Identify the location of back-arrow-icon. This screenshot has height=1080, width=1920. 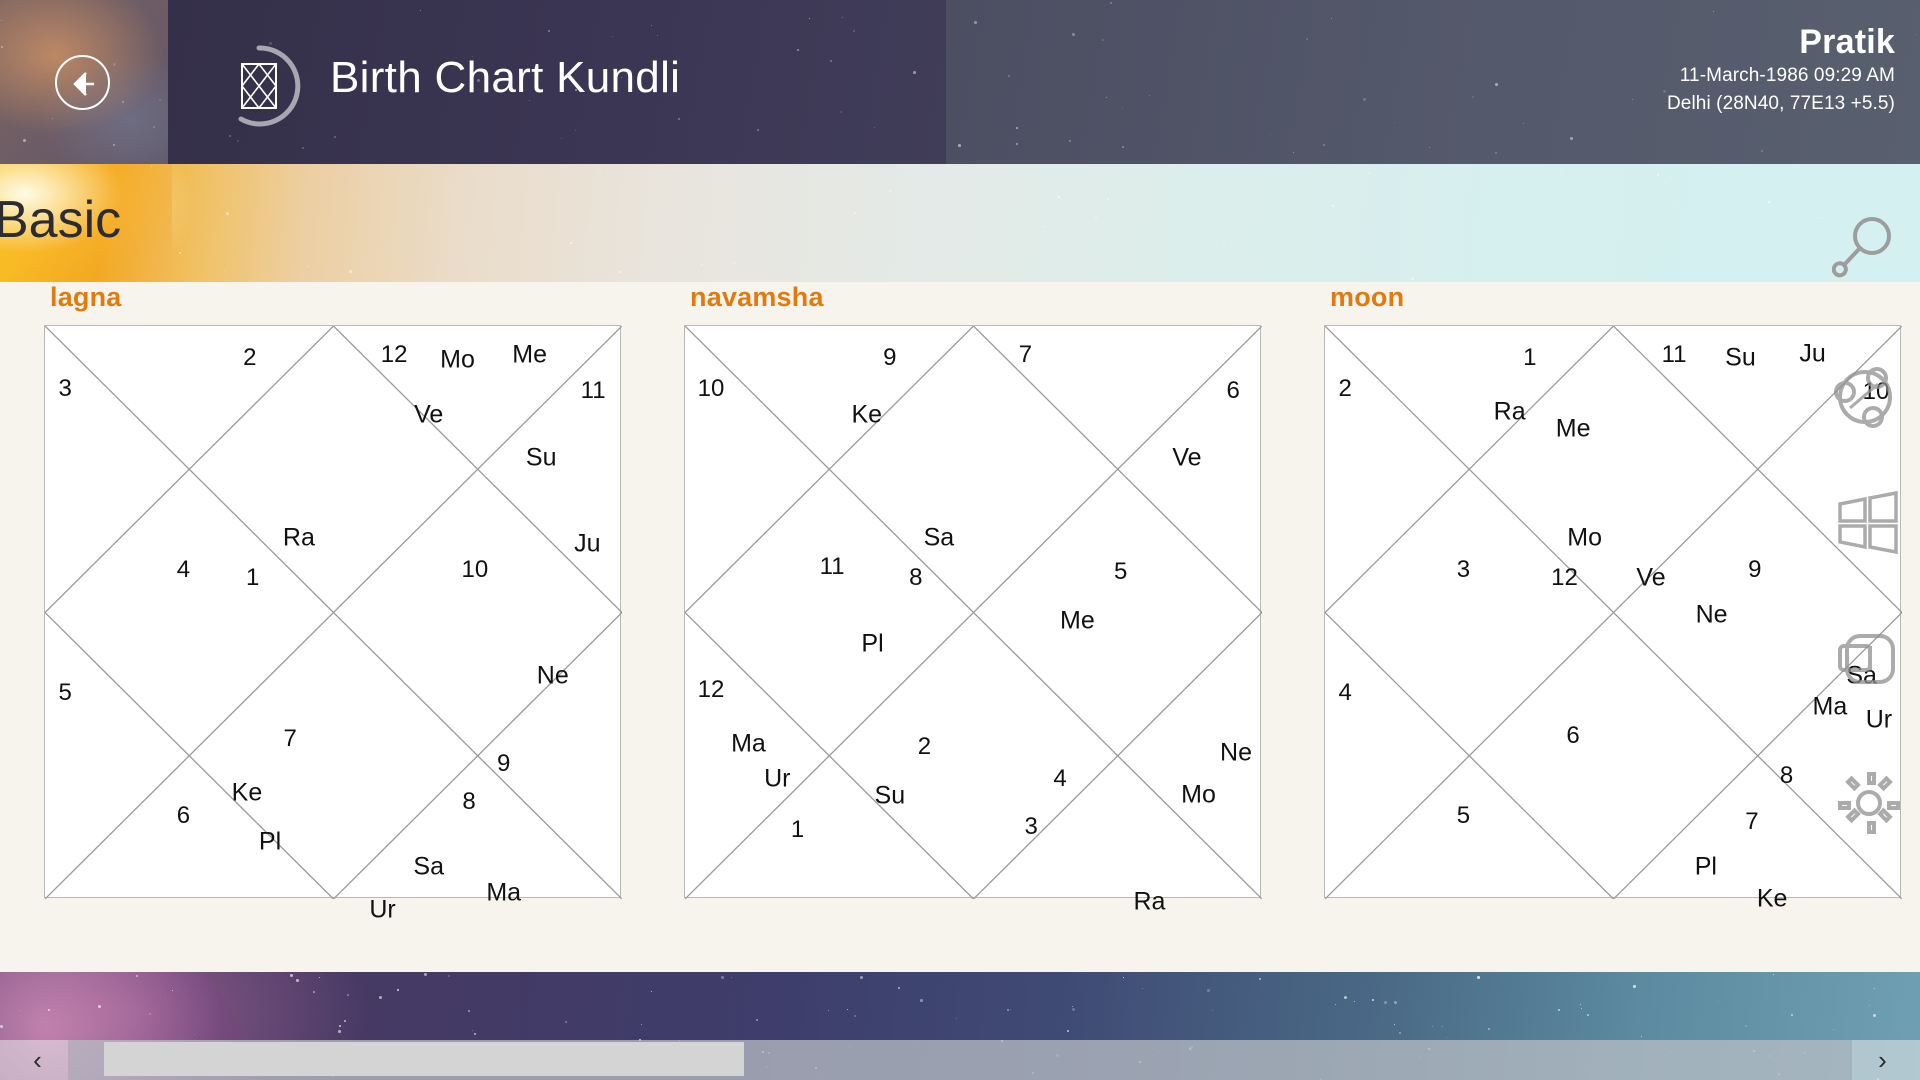
(83, 84).